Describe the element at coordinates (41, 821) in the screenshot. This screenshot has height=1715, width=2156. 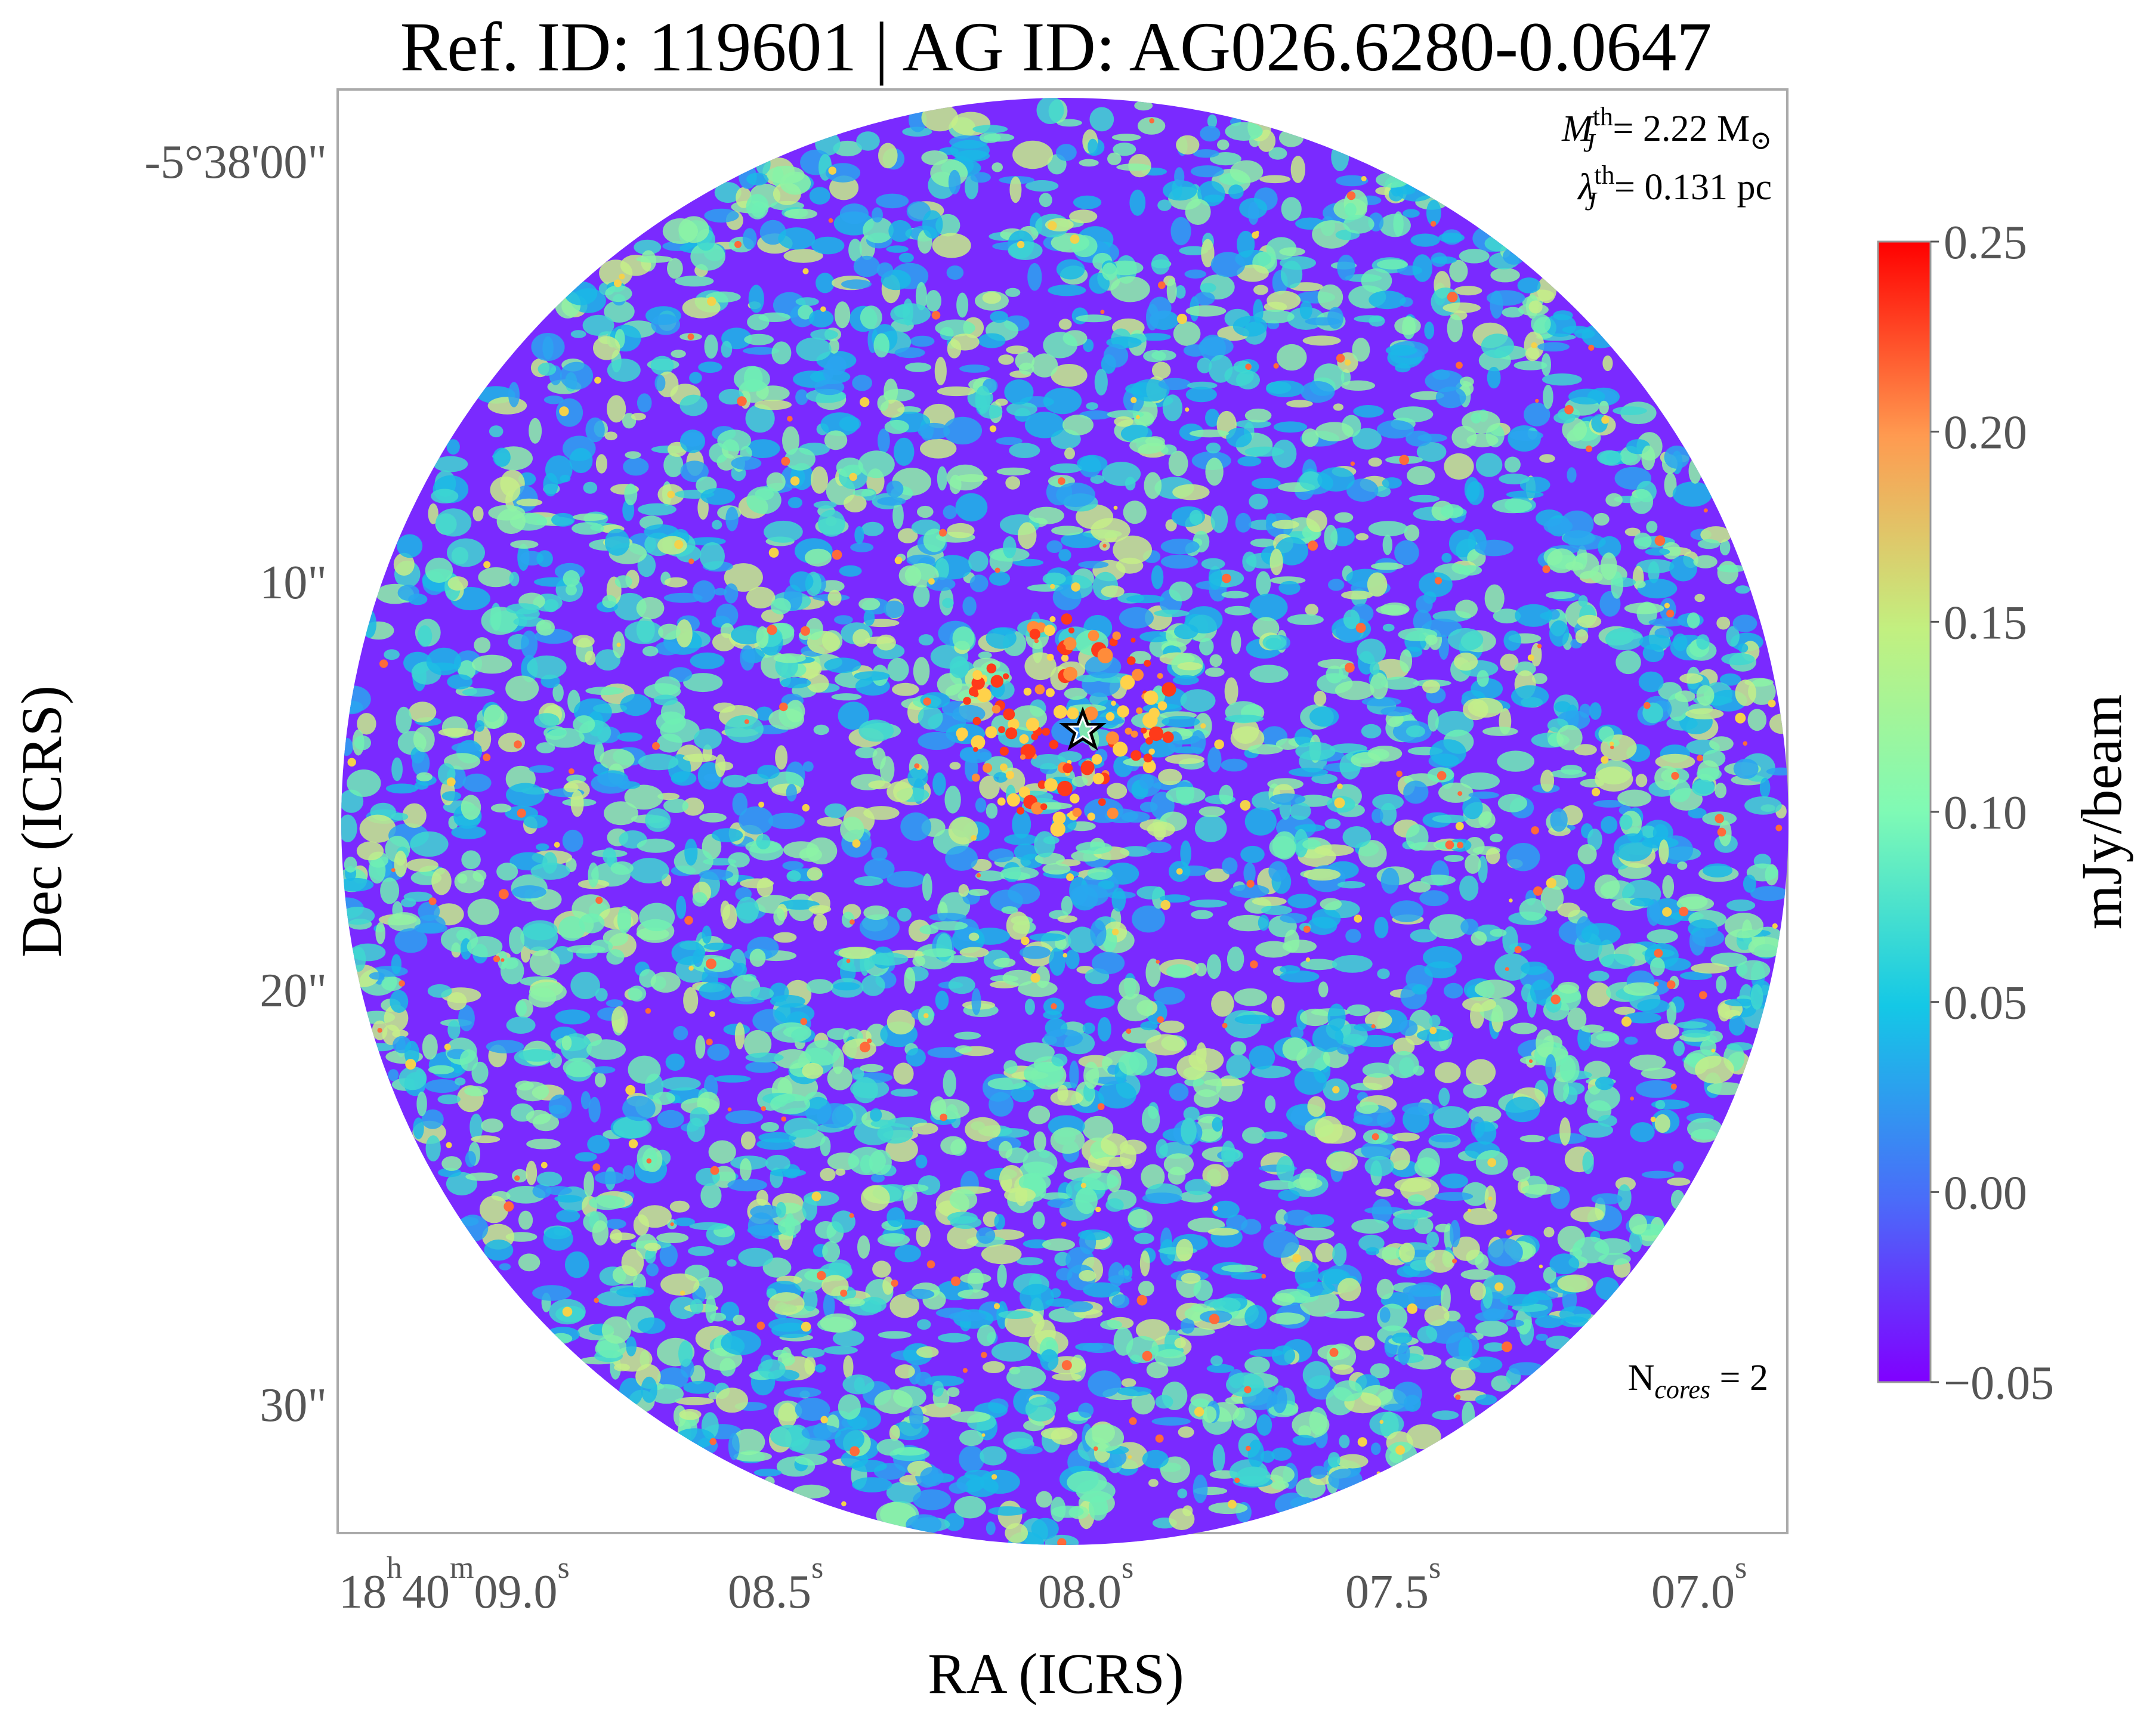
I see `y-axis-label: Dec (ICRS)` at that location.